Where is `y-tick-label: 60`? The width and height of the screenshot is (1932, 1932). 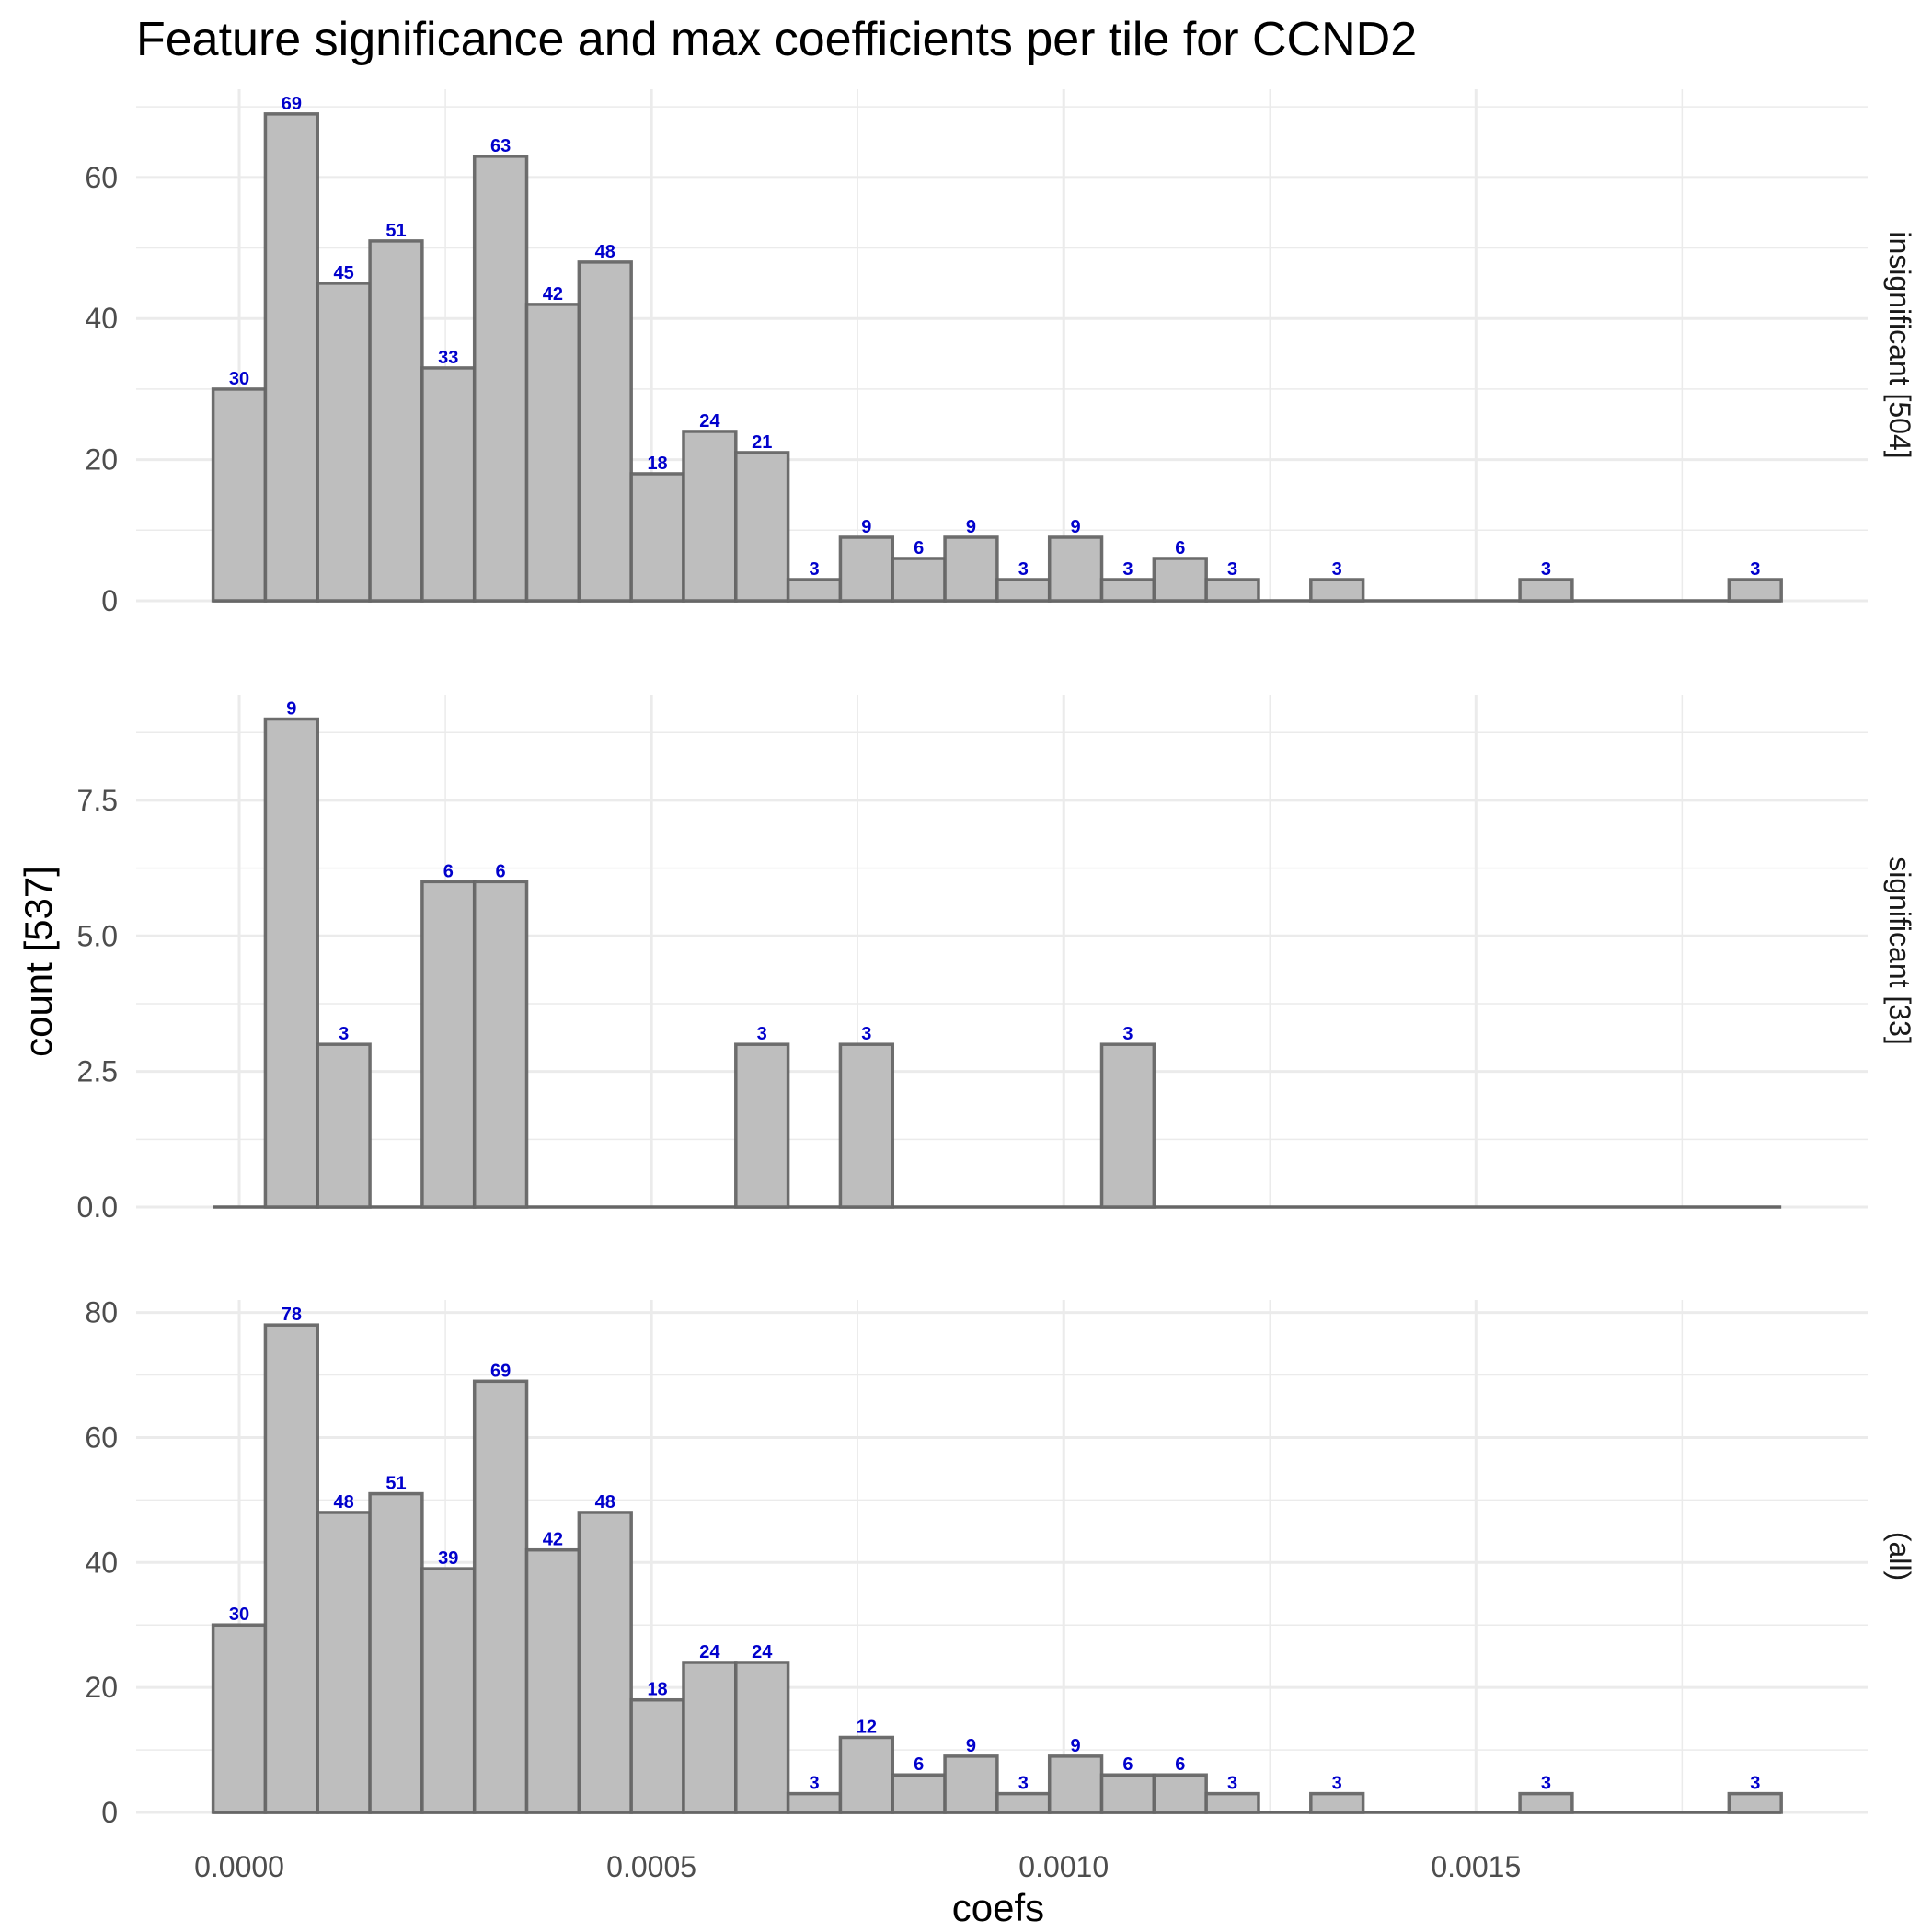 y-tick-label: 60 is located at coordinates (101, 177).